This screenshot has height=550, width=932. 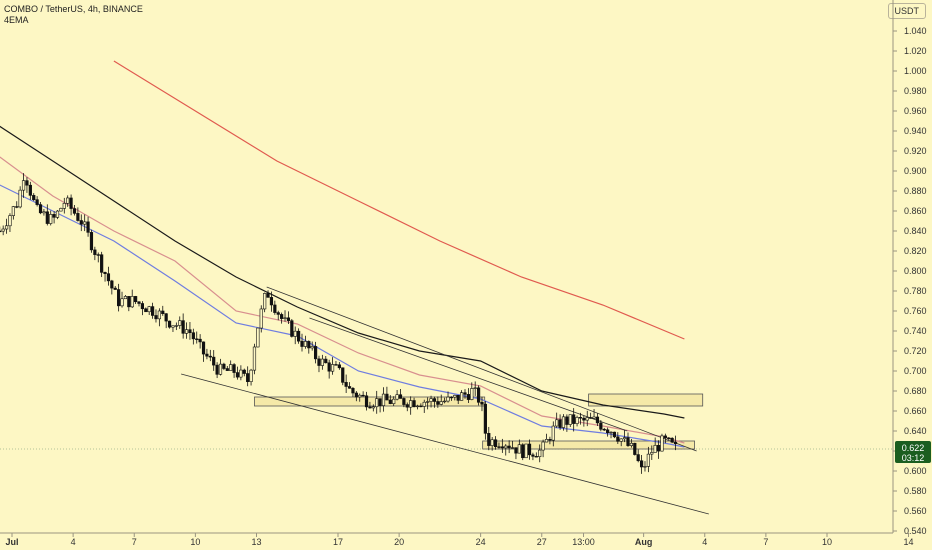 What do you see at coordinates (915, 171) in the screenshot?
I see `y-tick-label: 0.900` at bounding box center [915, 171].